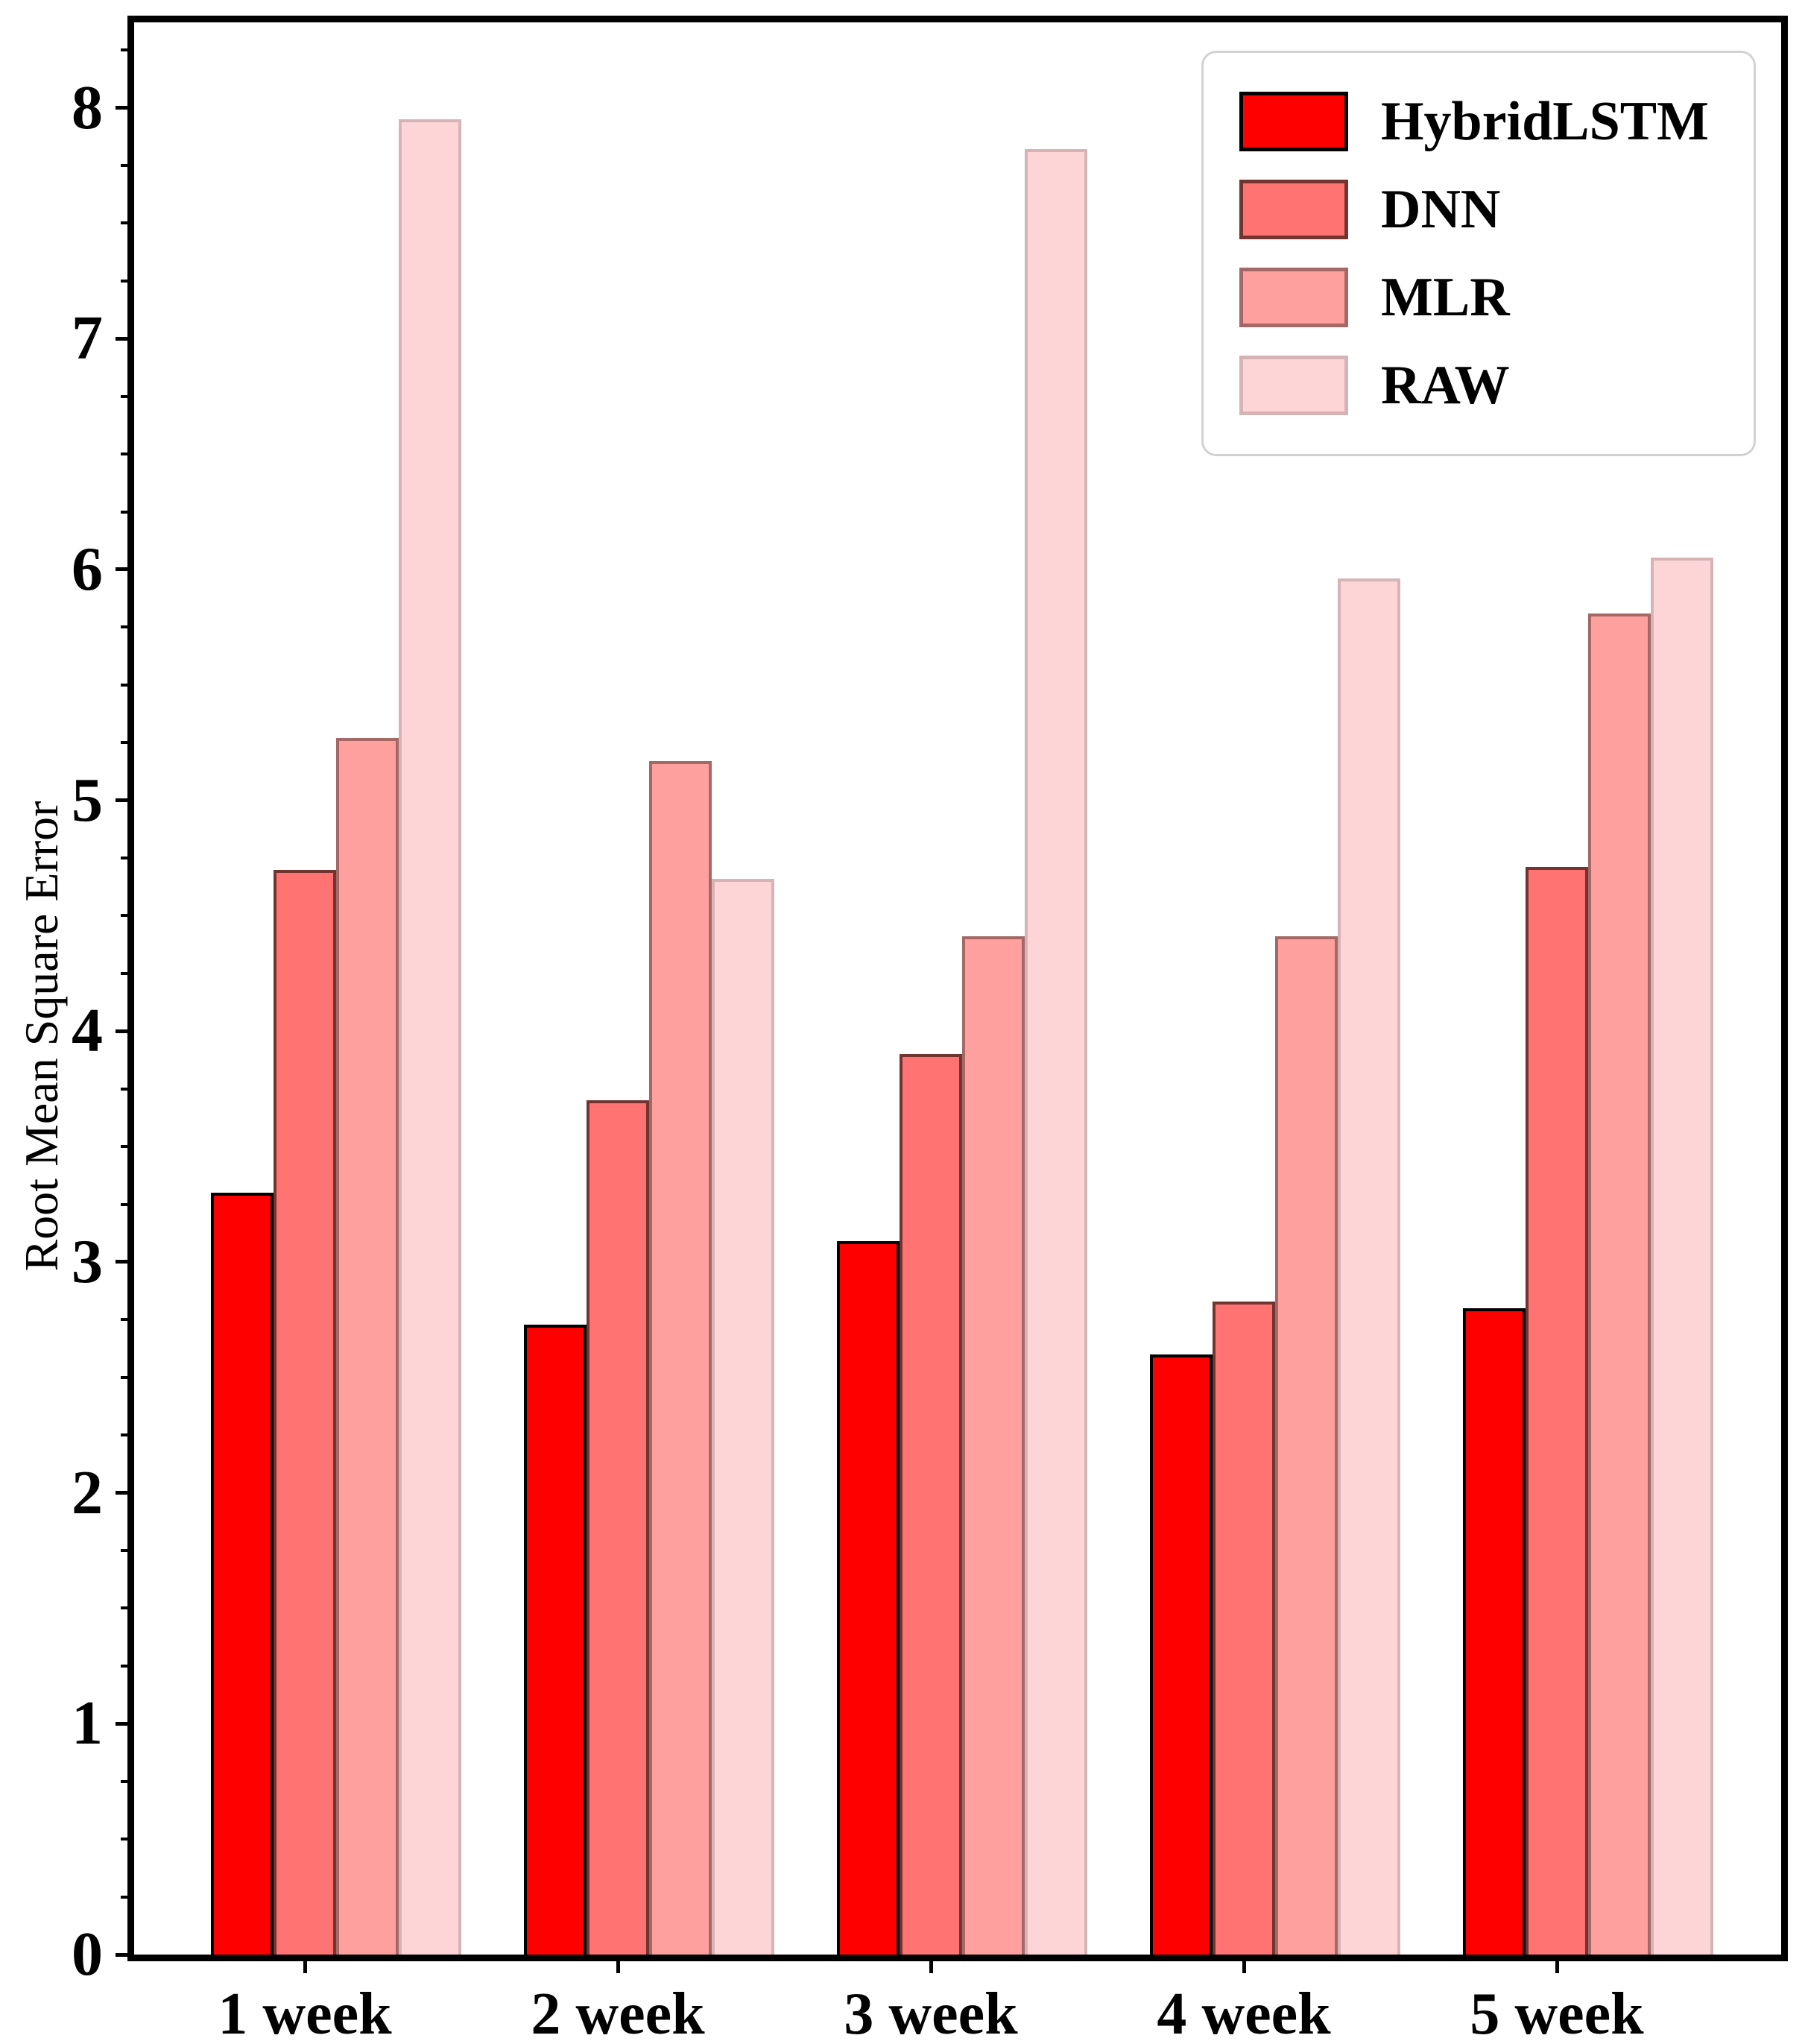 The width and height of the screenshot is (1805, 2044). I want to click on y-tick-label: 8, so click(87, 107).